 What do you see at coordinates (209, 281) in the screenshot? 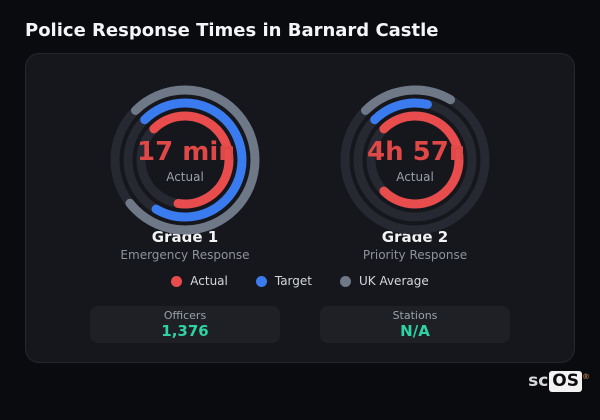
I see `legend-label-actual: Actual` at bounding box center [209, 281].